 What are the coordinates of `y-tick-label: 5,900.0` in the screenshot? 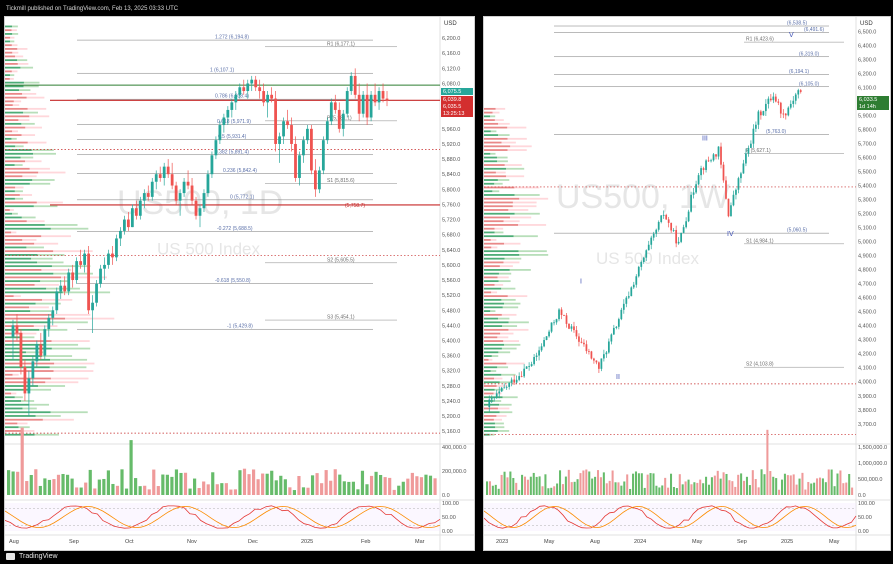 It's located at (867, 116).